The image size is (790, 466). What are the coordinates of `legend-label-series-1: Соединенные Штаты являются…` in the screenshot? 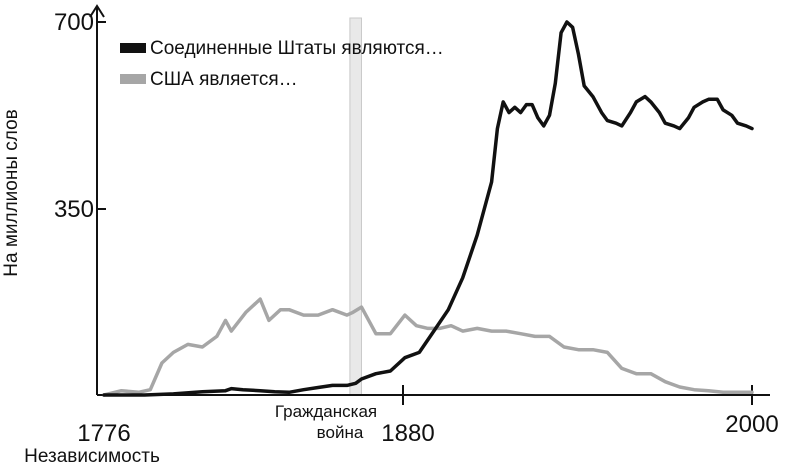 It's located at (297, 48).